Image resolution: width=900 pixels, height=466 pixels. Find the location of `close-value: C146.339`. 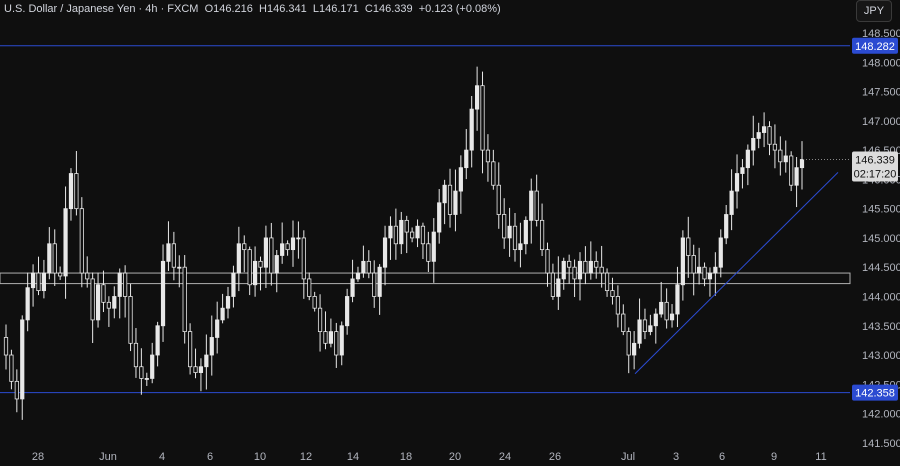

close-value: C146.339 is located at coordinates (388, 9).